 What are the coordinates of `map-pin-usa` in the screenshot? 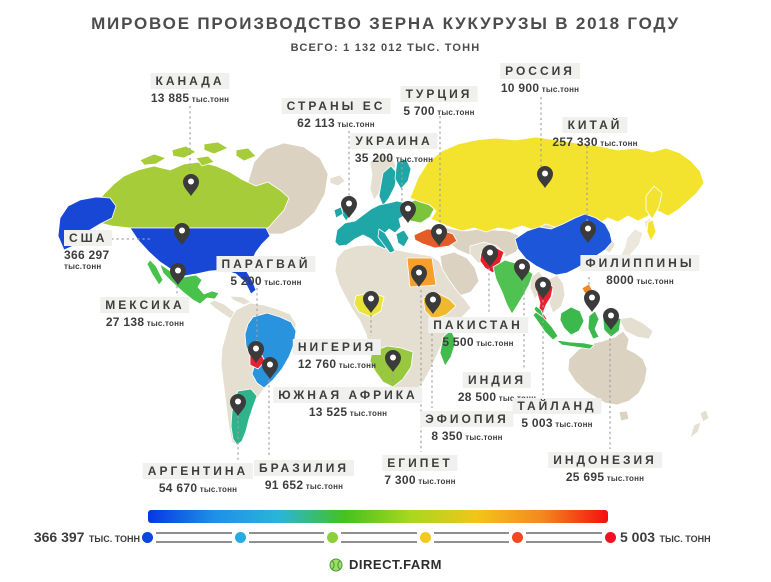 It's located at (182, 234).